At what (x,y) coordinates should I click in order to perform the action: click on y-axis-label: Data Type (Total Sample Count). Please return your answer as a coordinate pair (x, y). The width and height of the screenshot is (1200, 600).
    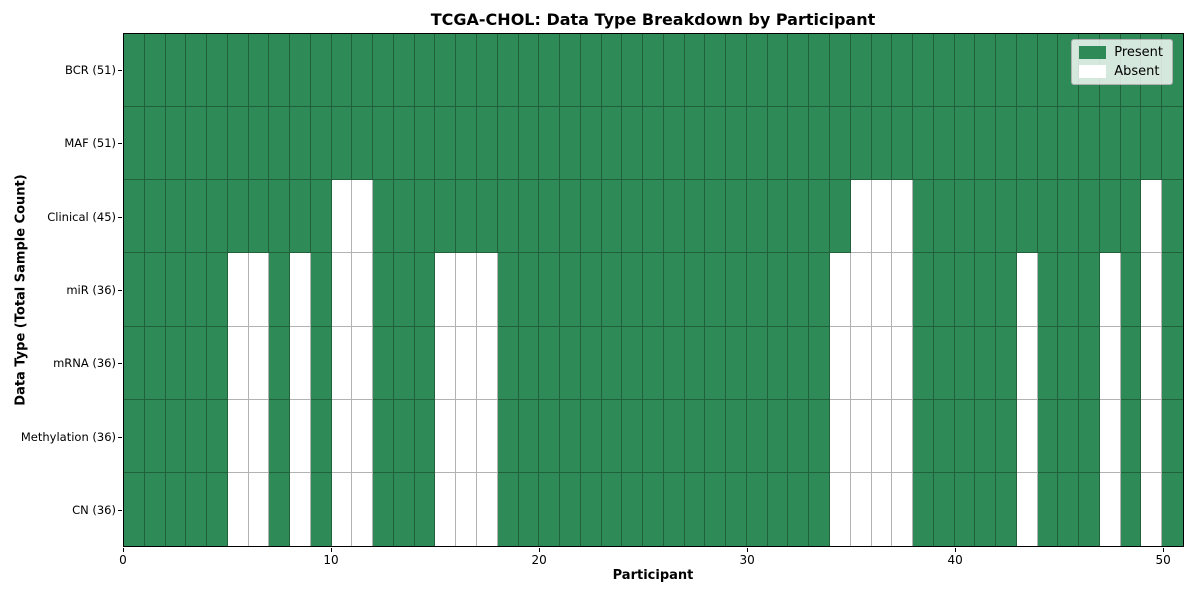
    Looking at the image, I should click on (21, 290).